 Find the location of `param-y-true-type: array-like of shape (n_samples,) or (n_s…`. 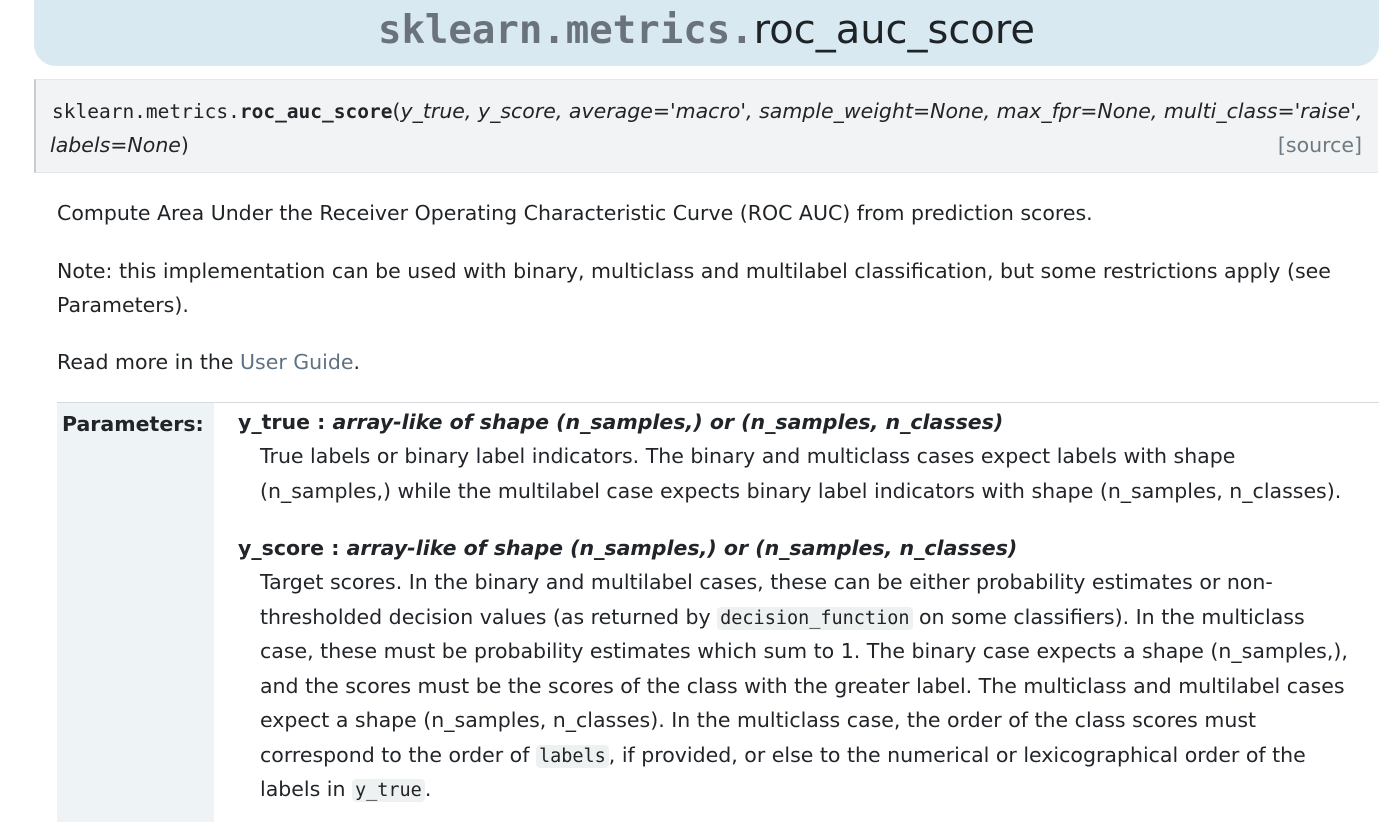

param-y-true-type: array-like of shape (n_samples,) or (n_s… is located at coordinates (668, 422).